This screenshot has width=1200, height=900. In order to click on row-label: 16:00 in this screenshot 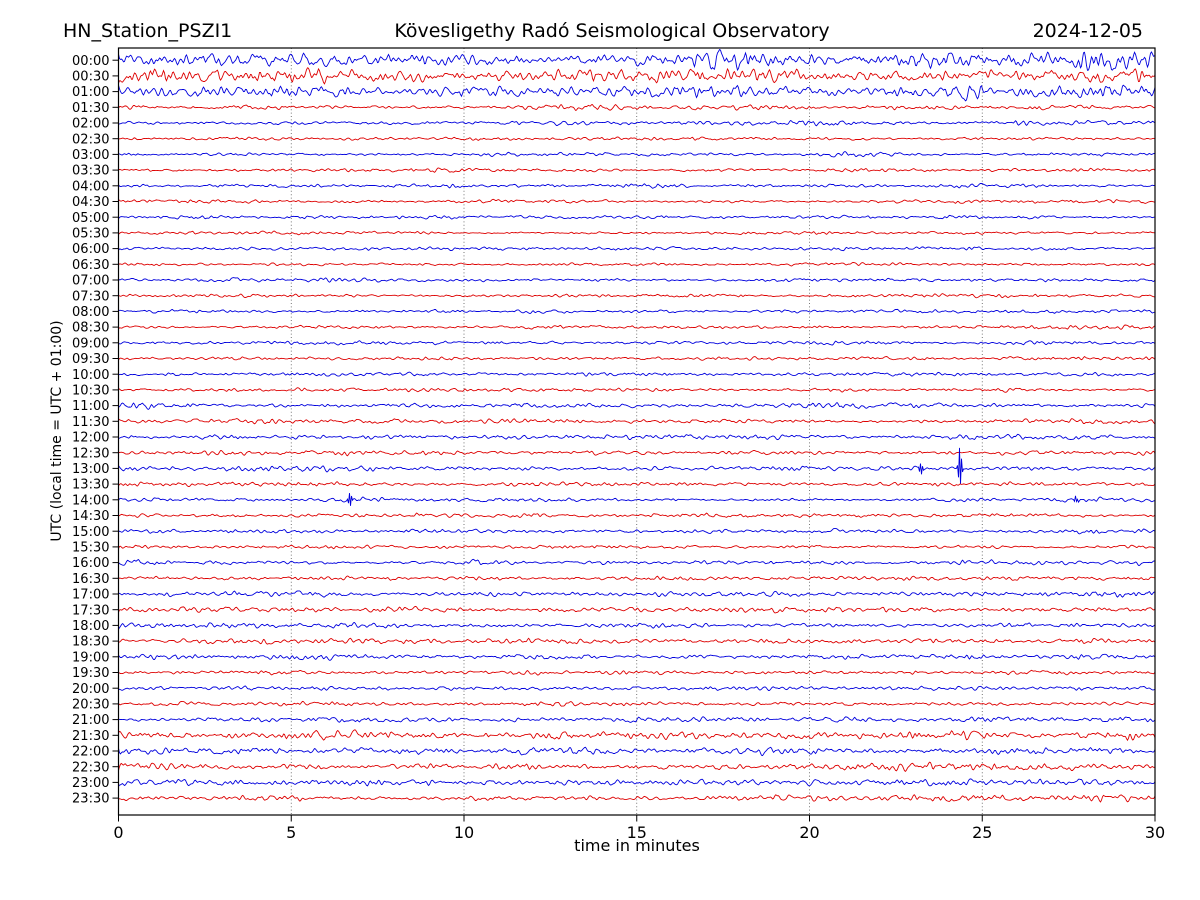, I will do `click(90, 563)`.